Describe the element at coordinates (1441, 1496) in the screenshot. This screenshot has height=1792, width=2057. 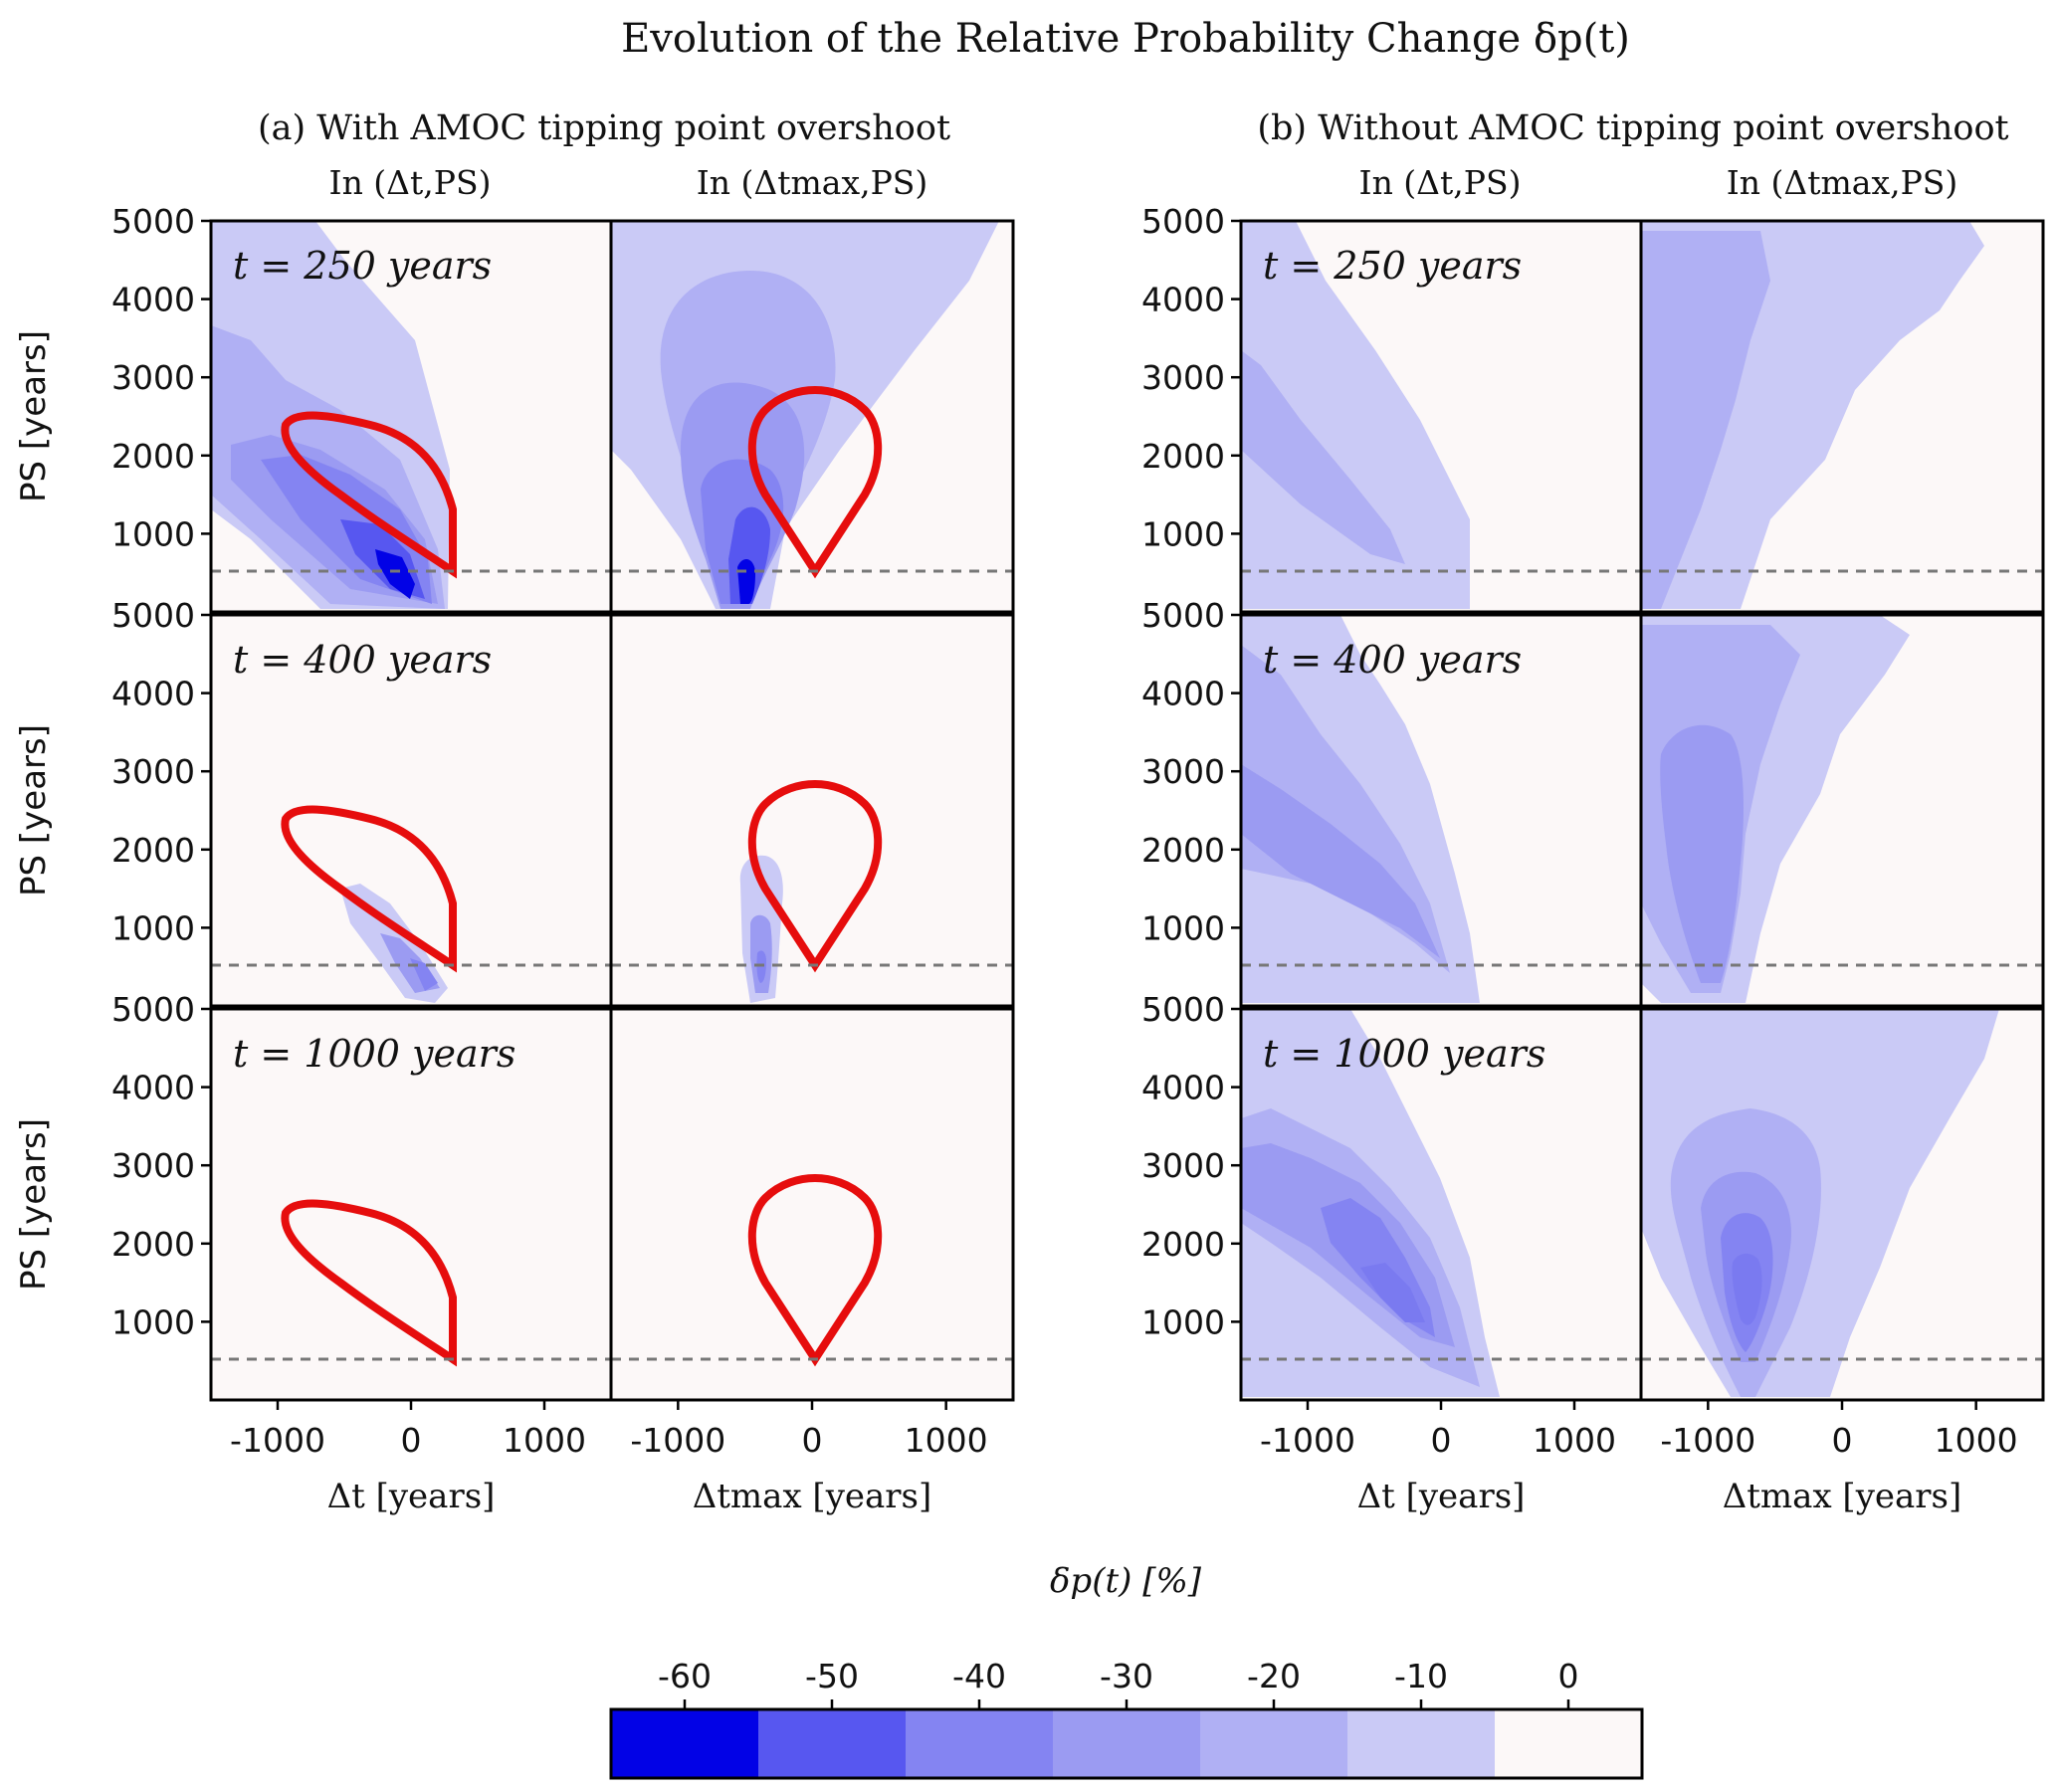
I see `x-axis-label: Δt [years]` at that location.